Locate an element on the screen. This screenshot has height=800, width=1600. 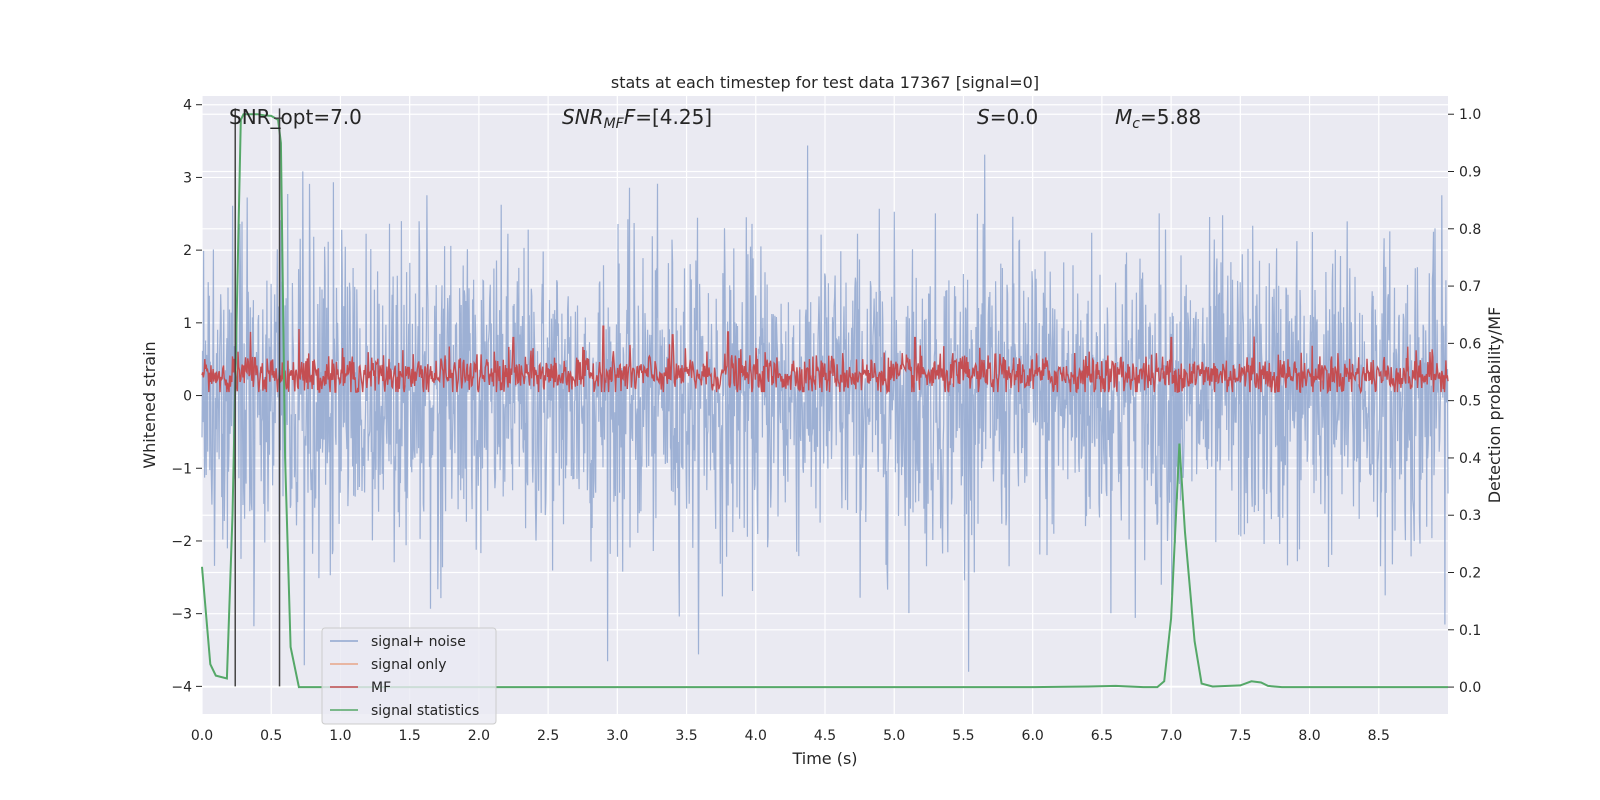
s-value: =0.0 is located at coordinates (1014, 117).